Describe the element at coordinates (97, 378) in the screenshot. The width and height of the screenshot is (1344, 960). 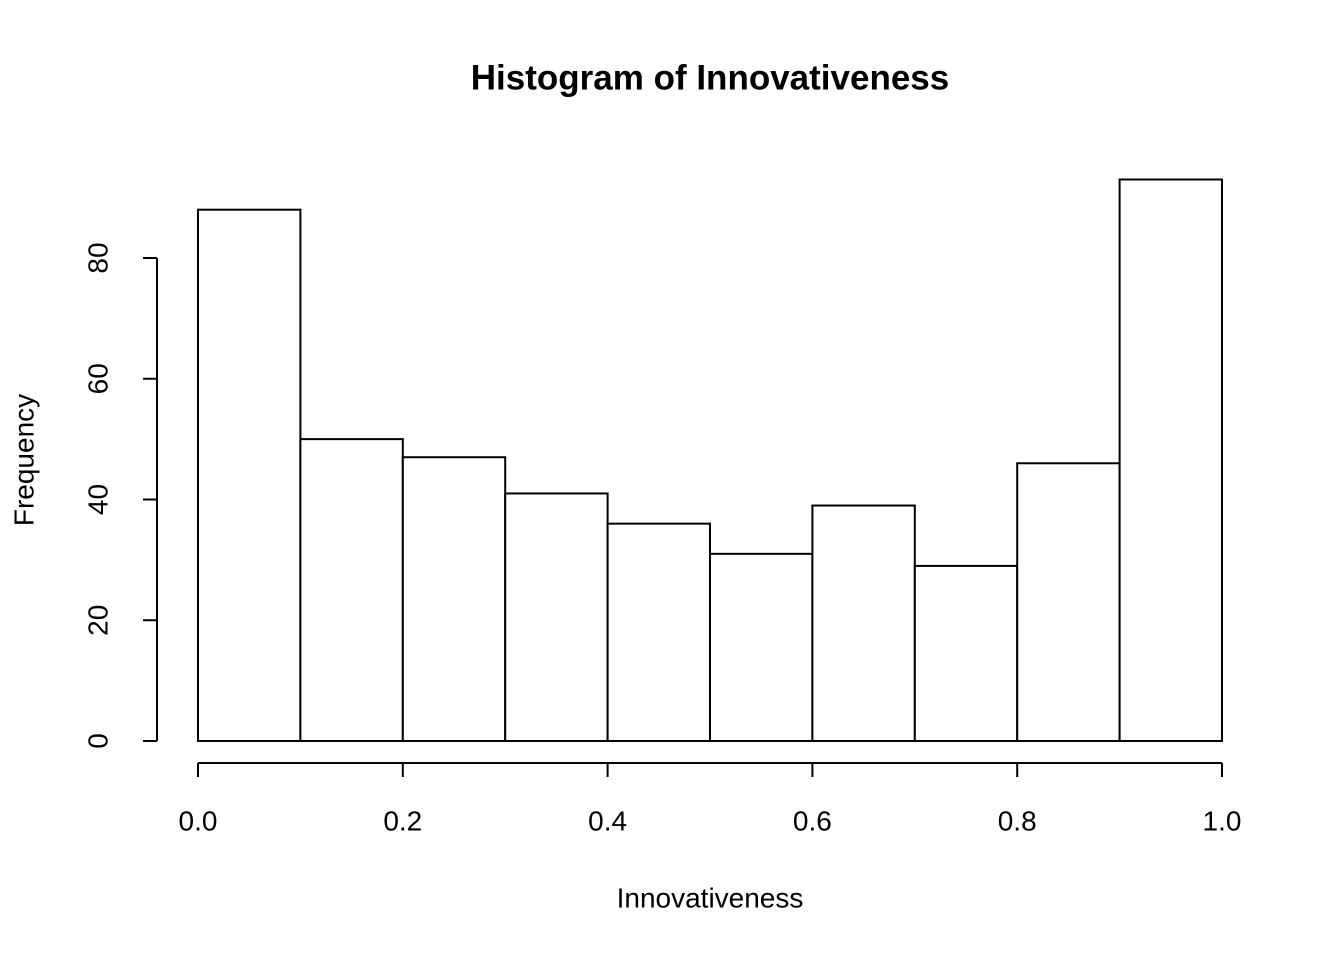
I see `y-tick-label: 60` at that location.